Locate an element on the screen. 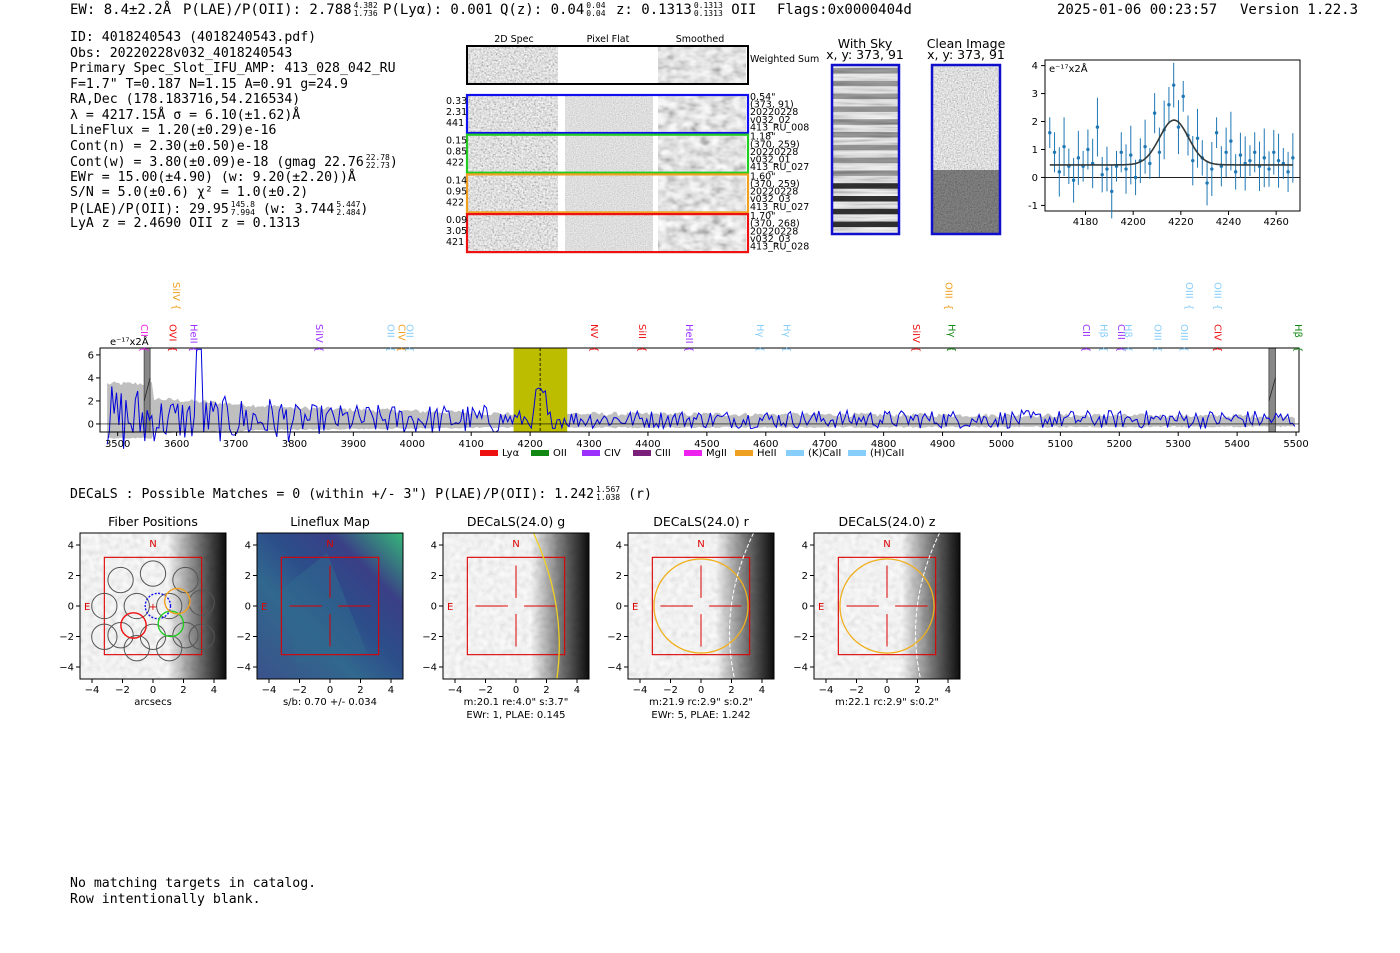 Image resolution: width=1400 pixels, height=953 pixels. decals-image-shadow is located at coordinates (701, 606).